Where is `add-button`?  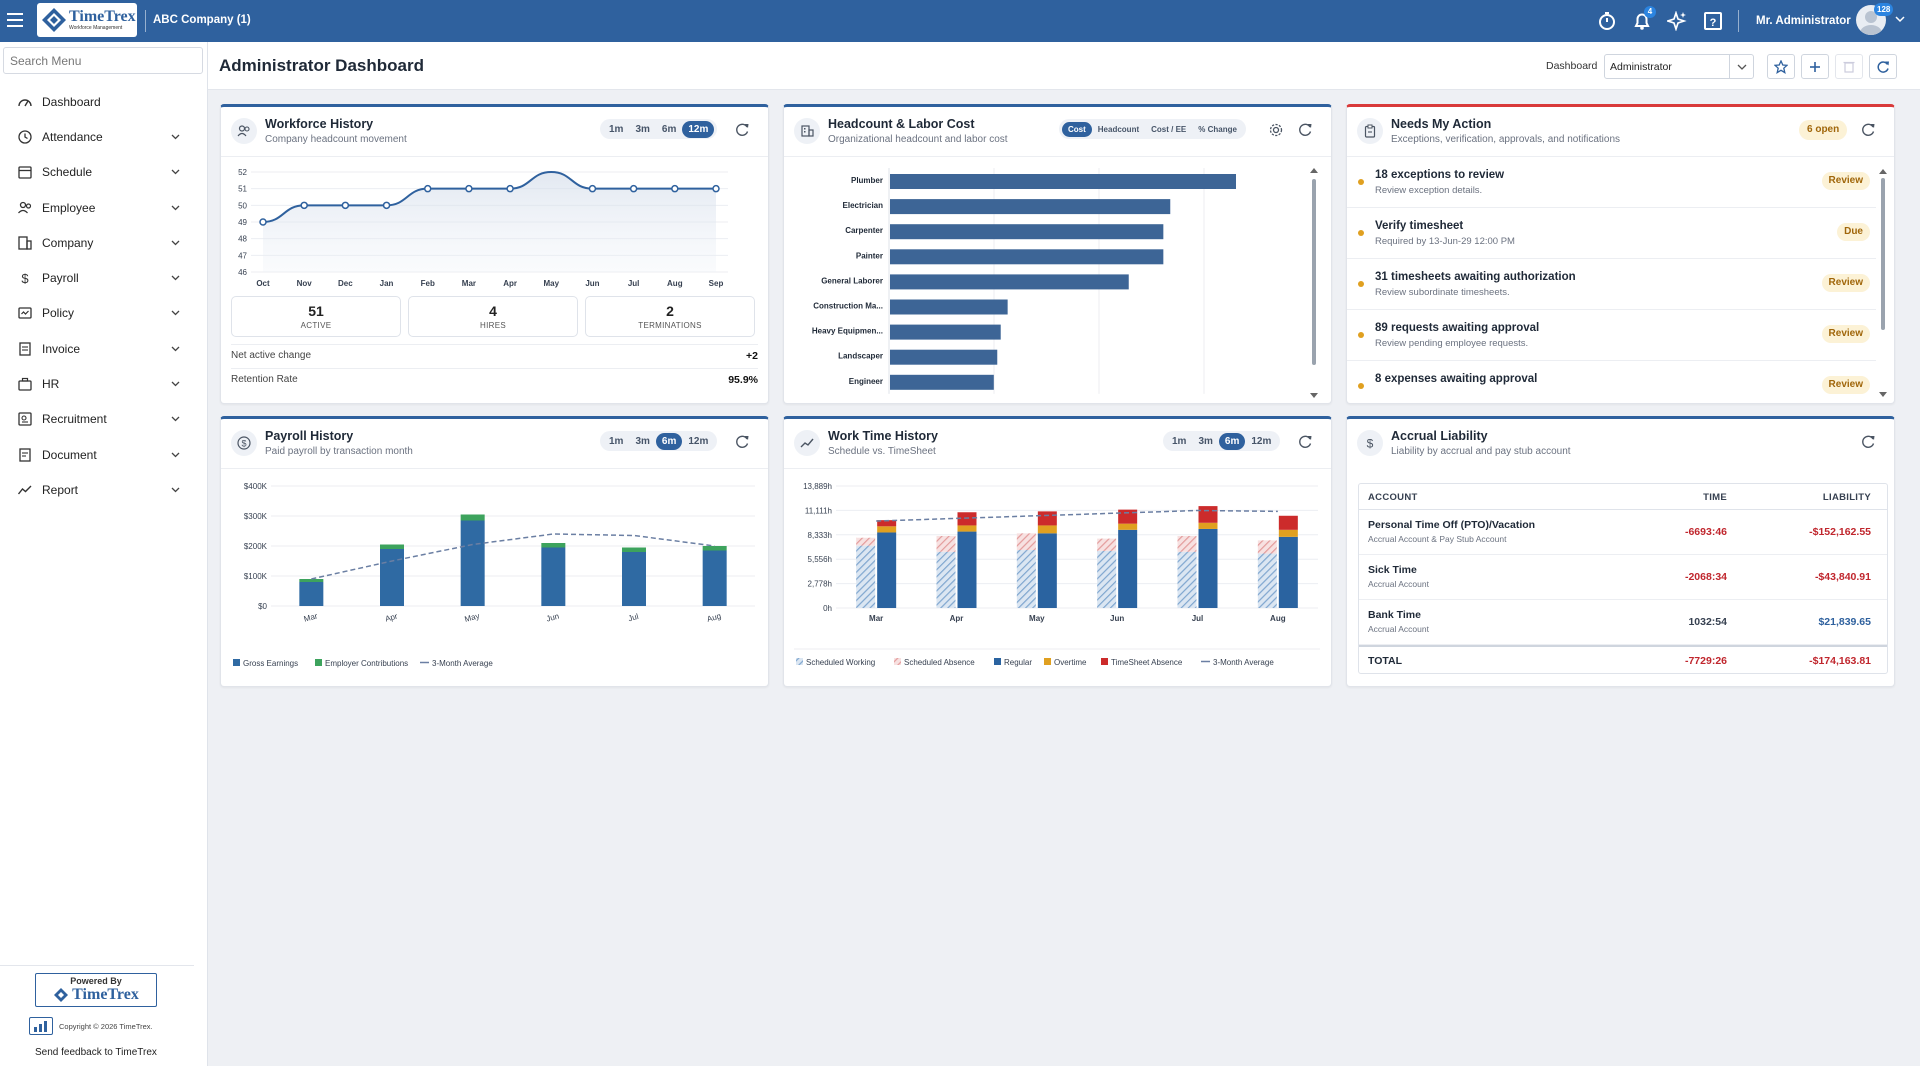
add-button is located at coordinates (1815, 66).